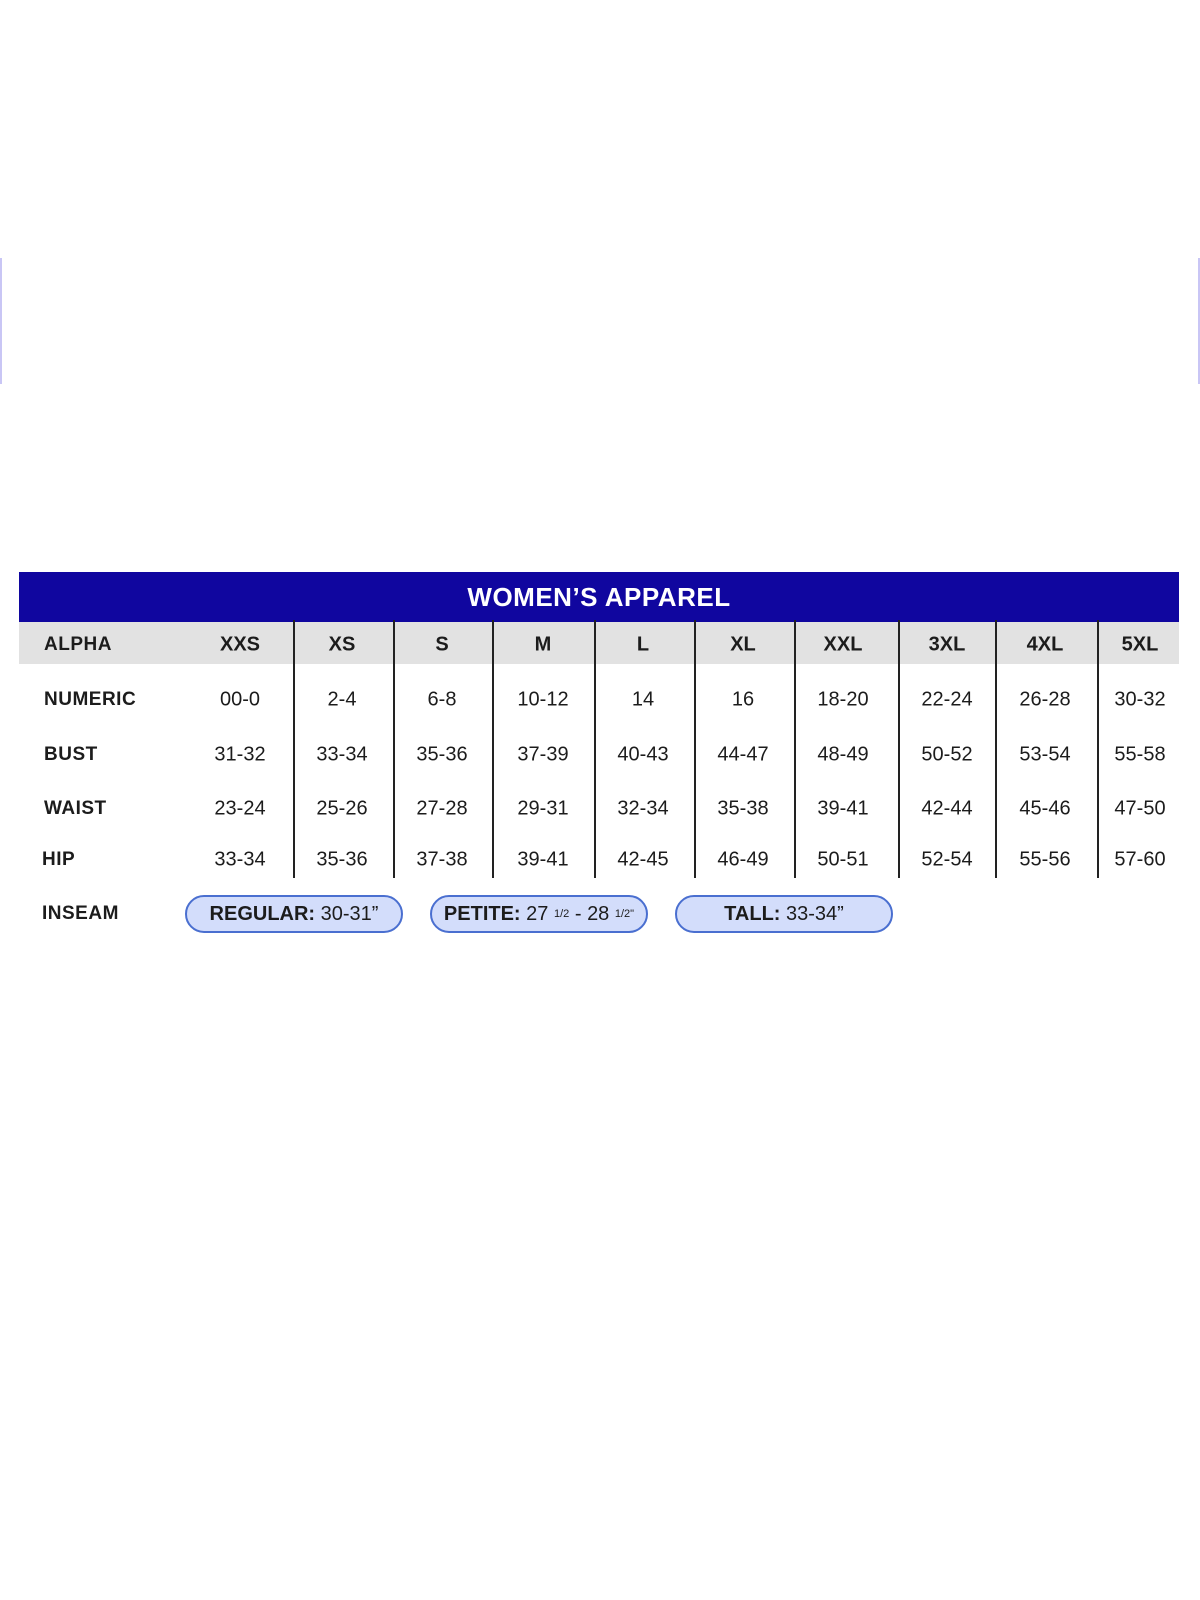 The width and height of the screenshot is (1200, 1600). Describe the element at coordinates (643, 859) in the screenshot. I see `table-cell: 42-45` at that location.